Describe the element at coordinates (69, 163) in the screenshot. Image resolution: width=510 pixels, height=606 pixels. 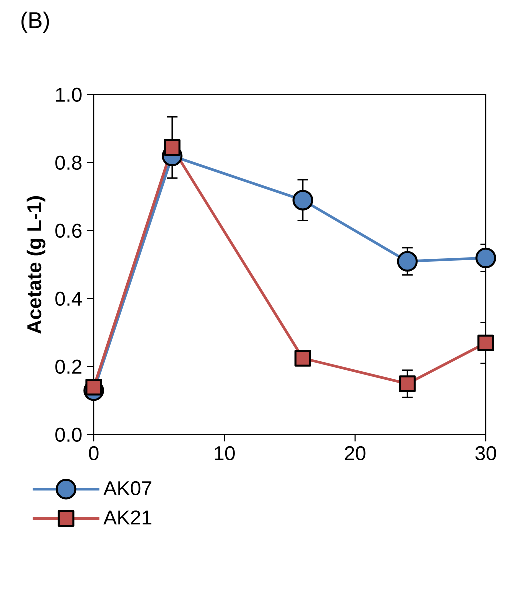
I see `y-tick-label: 0.8` at that location.